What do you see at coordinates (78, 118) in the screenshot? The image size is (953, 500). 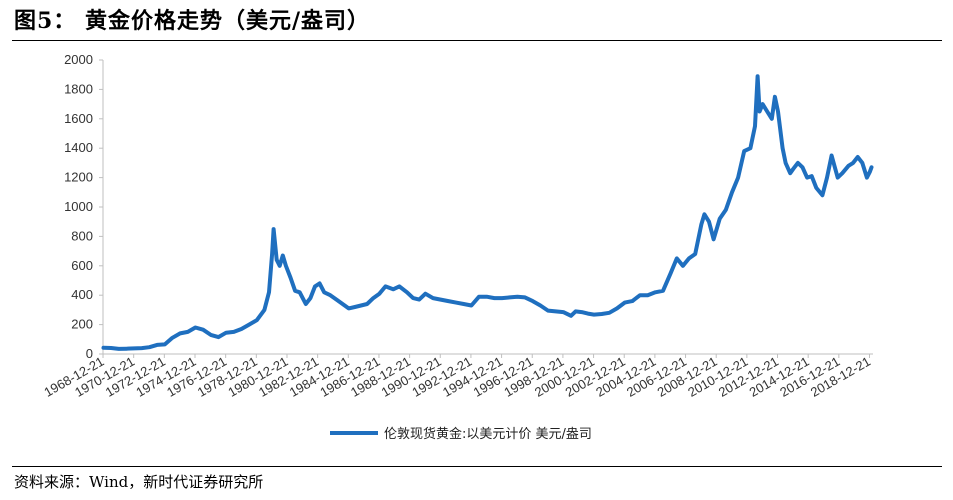 I see `y-tick-label: 1600` at bounding box center [78, 118].